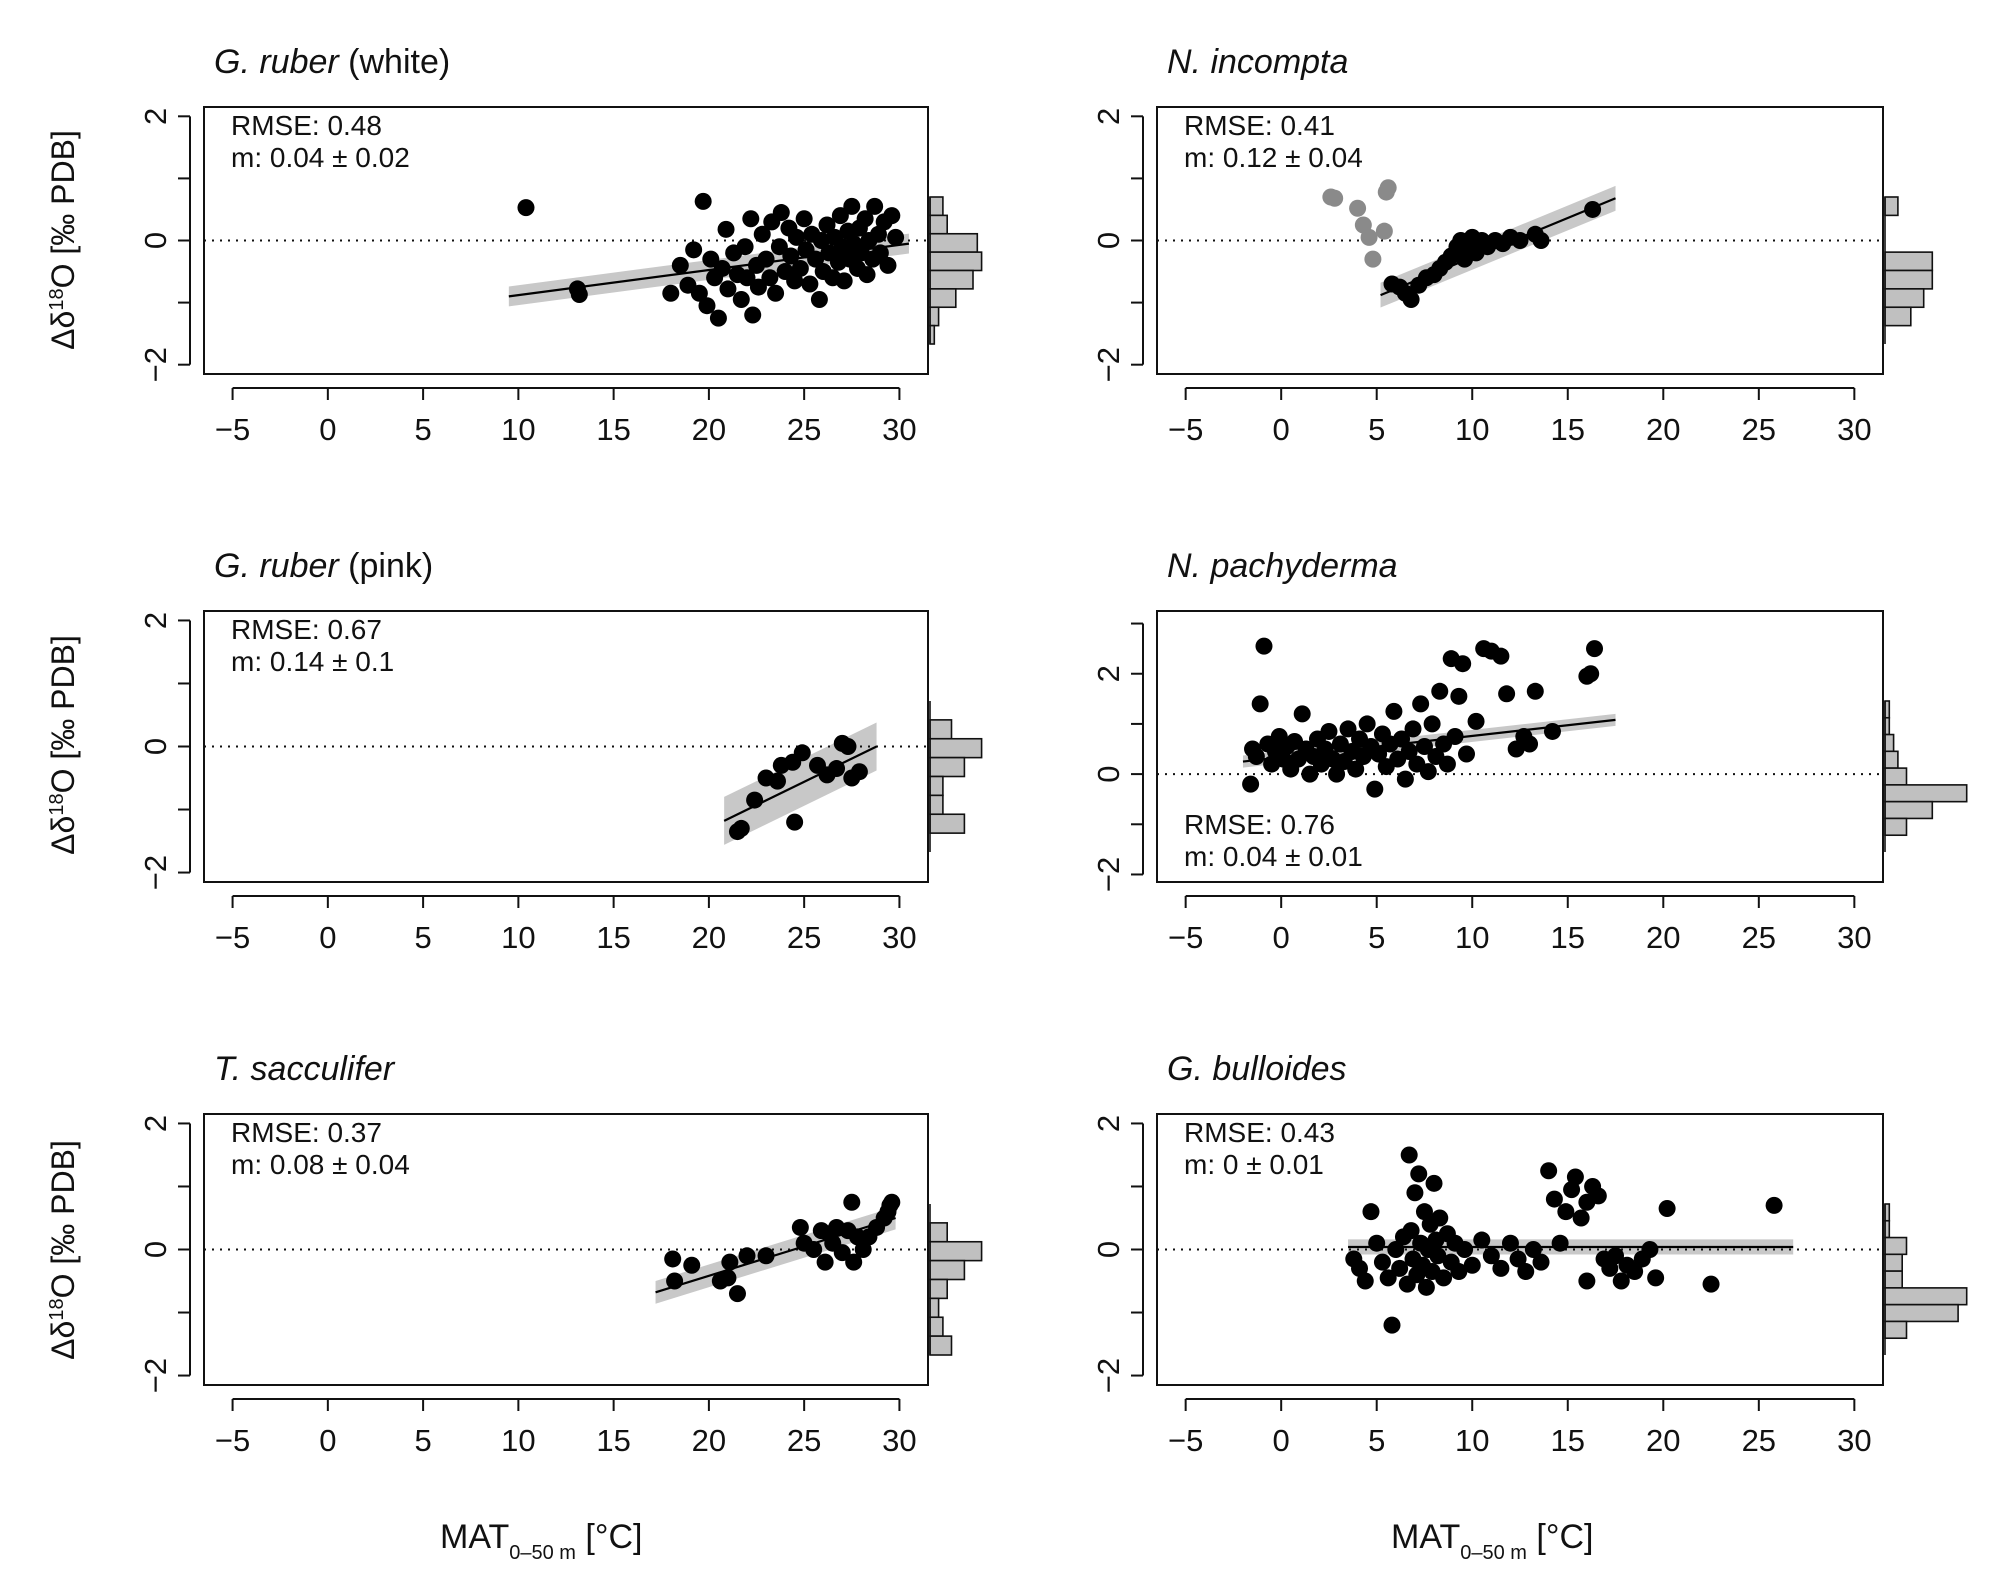 The height and width of the screenshot is (1578, 2002). What do you see at coordinates (277, 566) in the screenshot?
I see `panel-title-species: G. ruber` at bounding box center [277, 566].